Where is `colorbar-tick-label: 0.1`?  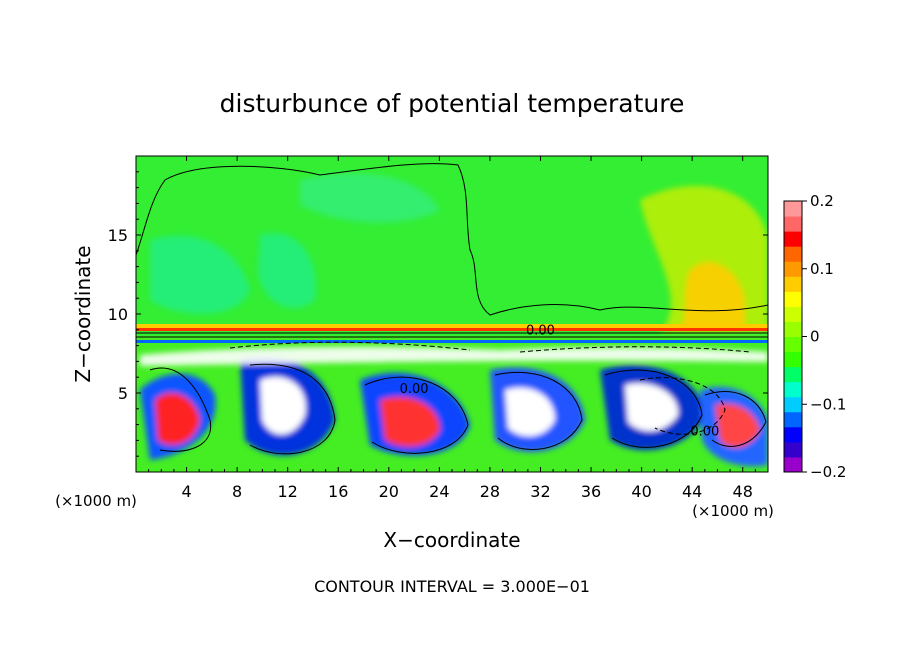 colorbar-tick-label: 0.1 is located at coordinates (822, 269).